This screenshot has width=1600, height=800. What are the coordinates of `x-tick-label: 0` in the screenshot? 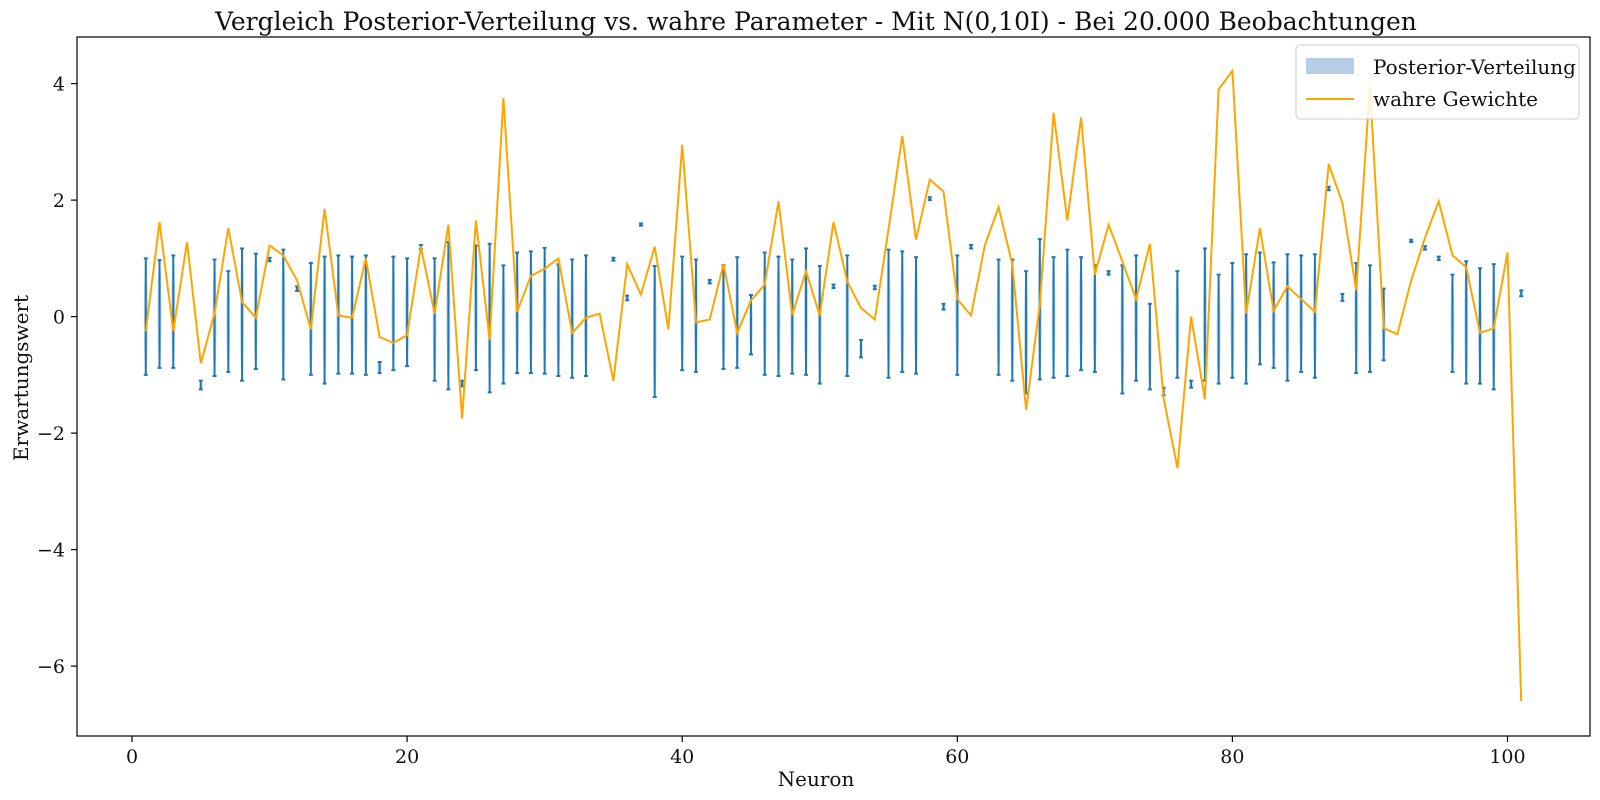 It's located at (132, 757).